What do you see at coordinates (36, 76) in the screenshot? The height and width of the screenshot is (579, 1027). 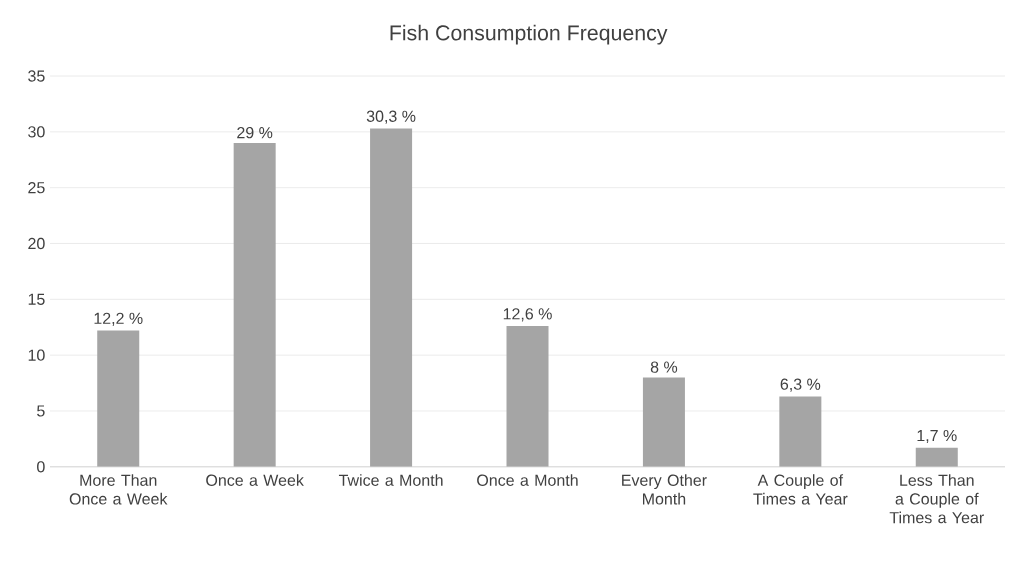 I see `y-tick-label: 35` at bounding box center [36, 76].